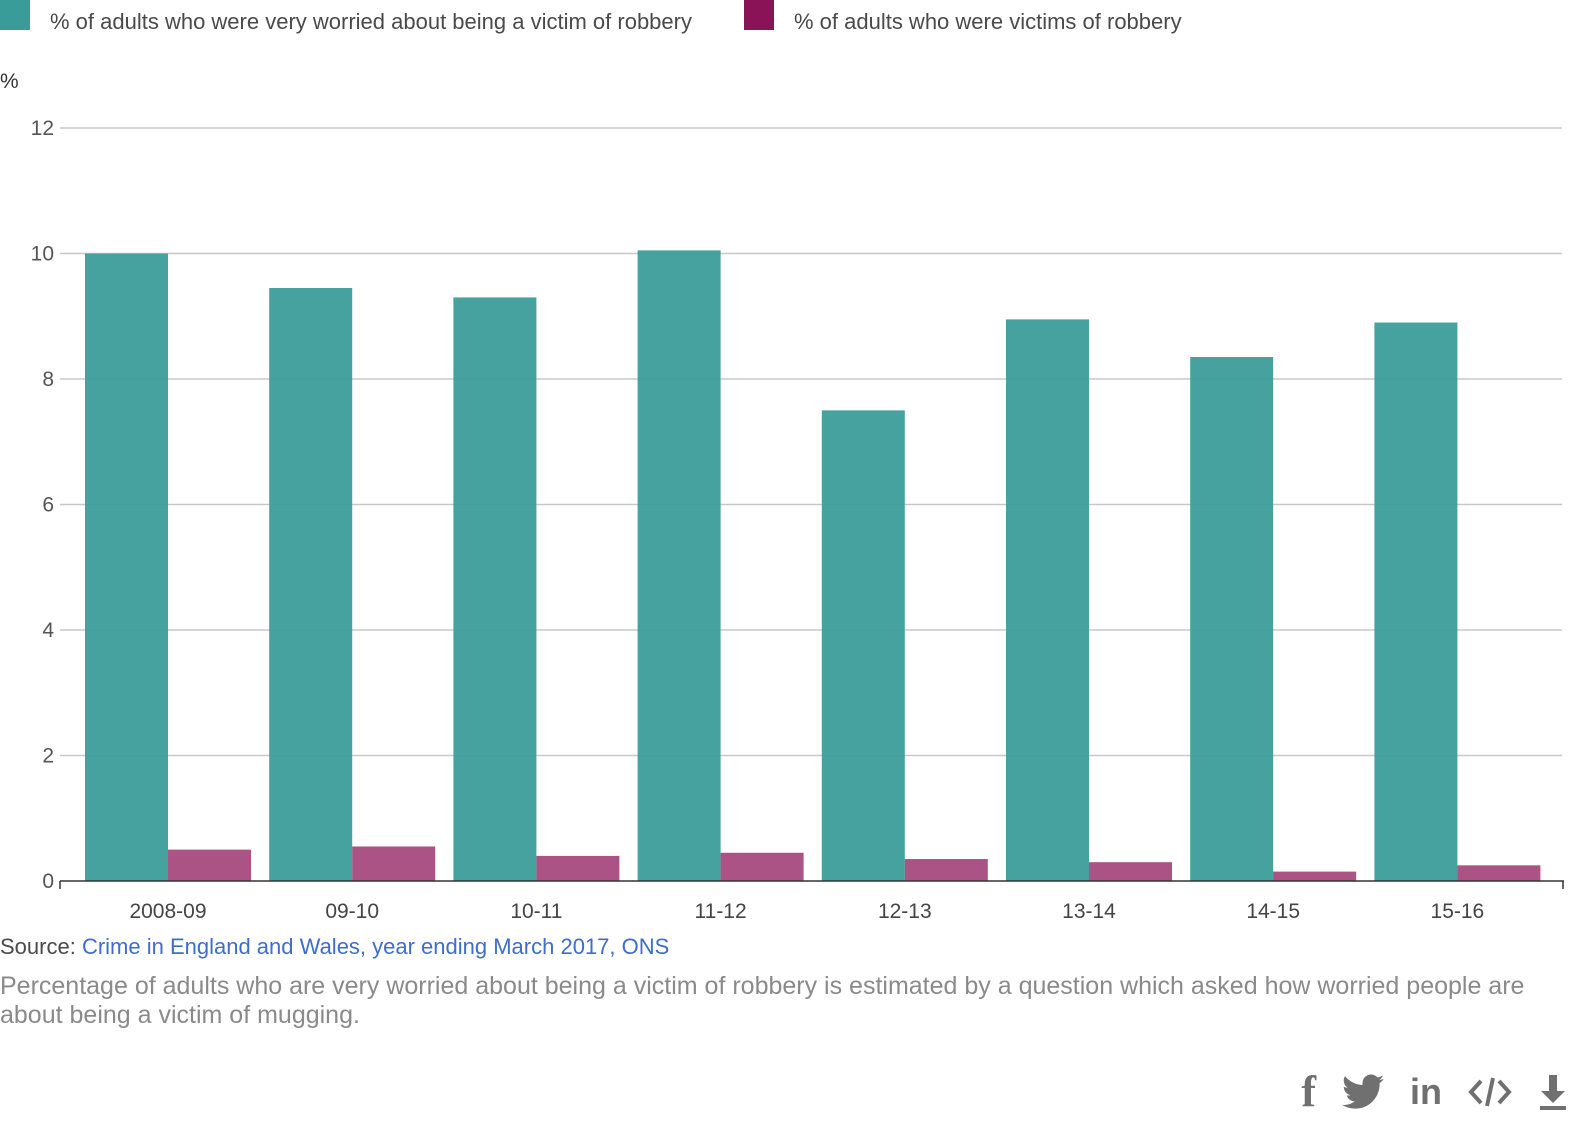  What do you see at coordinates (48, 630) in the screenshot?
I see `y-tick-label: 4` at bounding box center [48, 630].